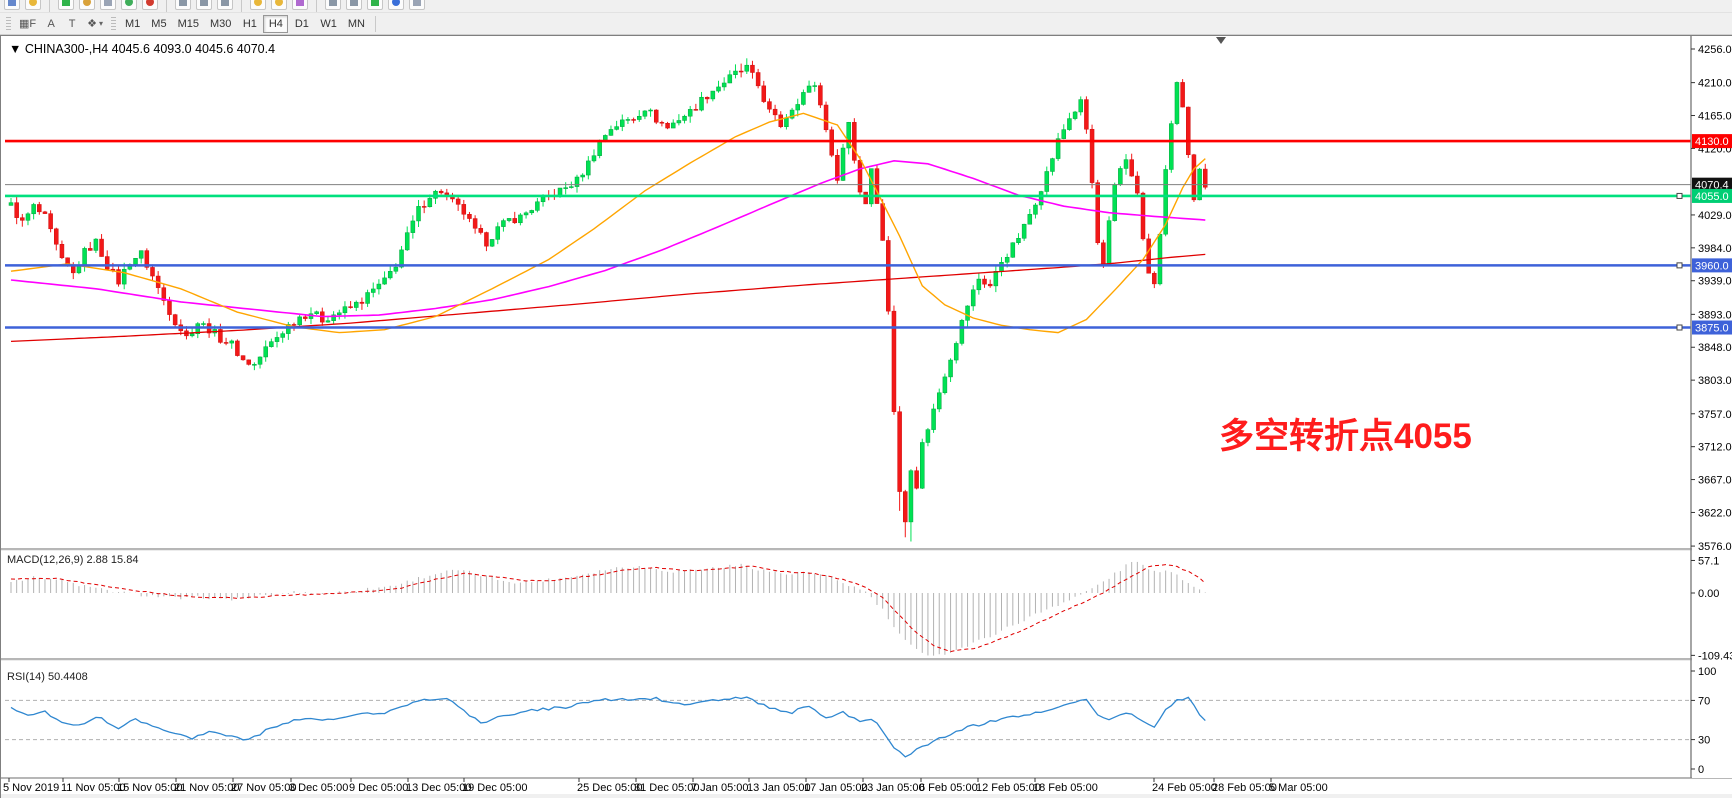 Image resolution: width=1732 pixels, height=798 pixels. What do you see at coordinates (1715, 348) in the screenshot?
I see `price-tick-label: 3848.0` at bounding box center [1715, 348].